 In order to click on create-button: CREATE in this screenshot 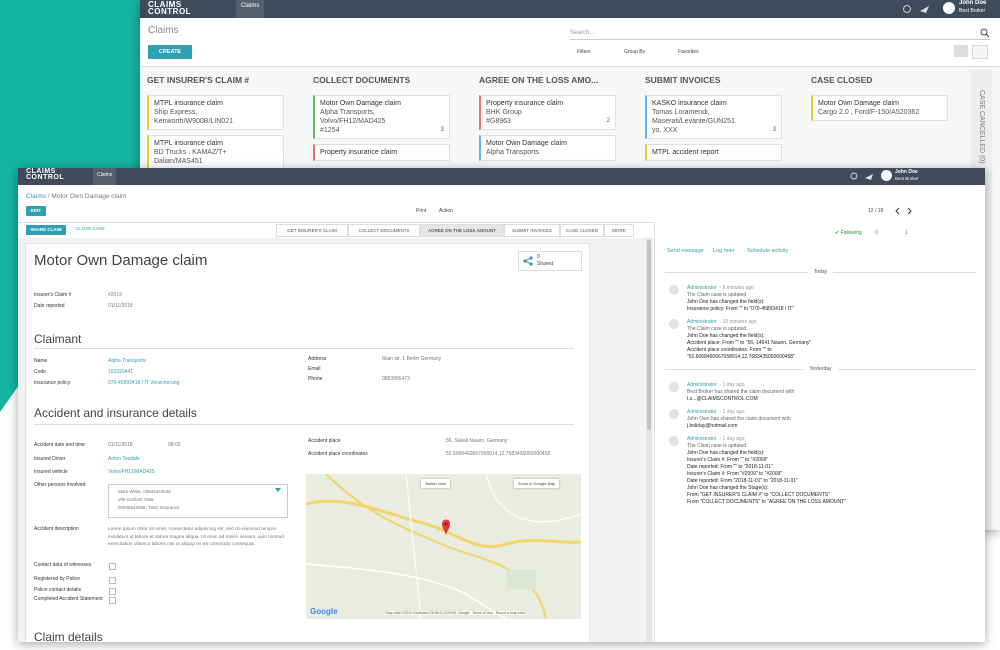, I will do `click(170, 52)`.